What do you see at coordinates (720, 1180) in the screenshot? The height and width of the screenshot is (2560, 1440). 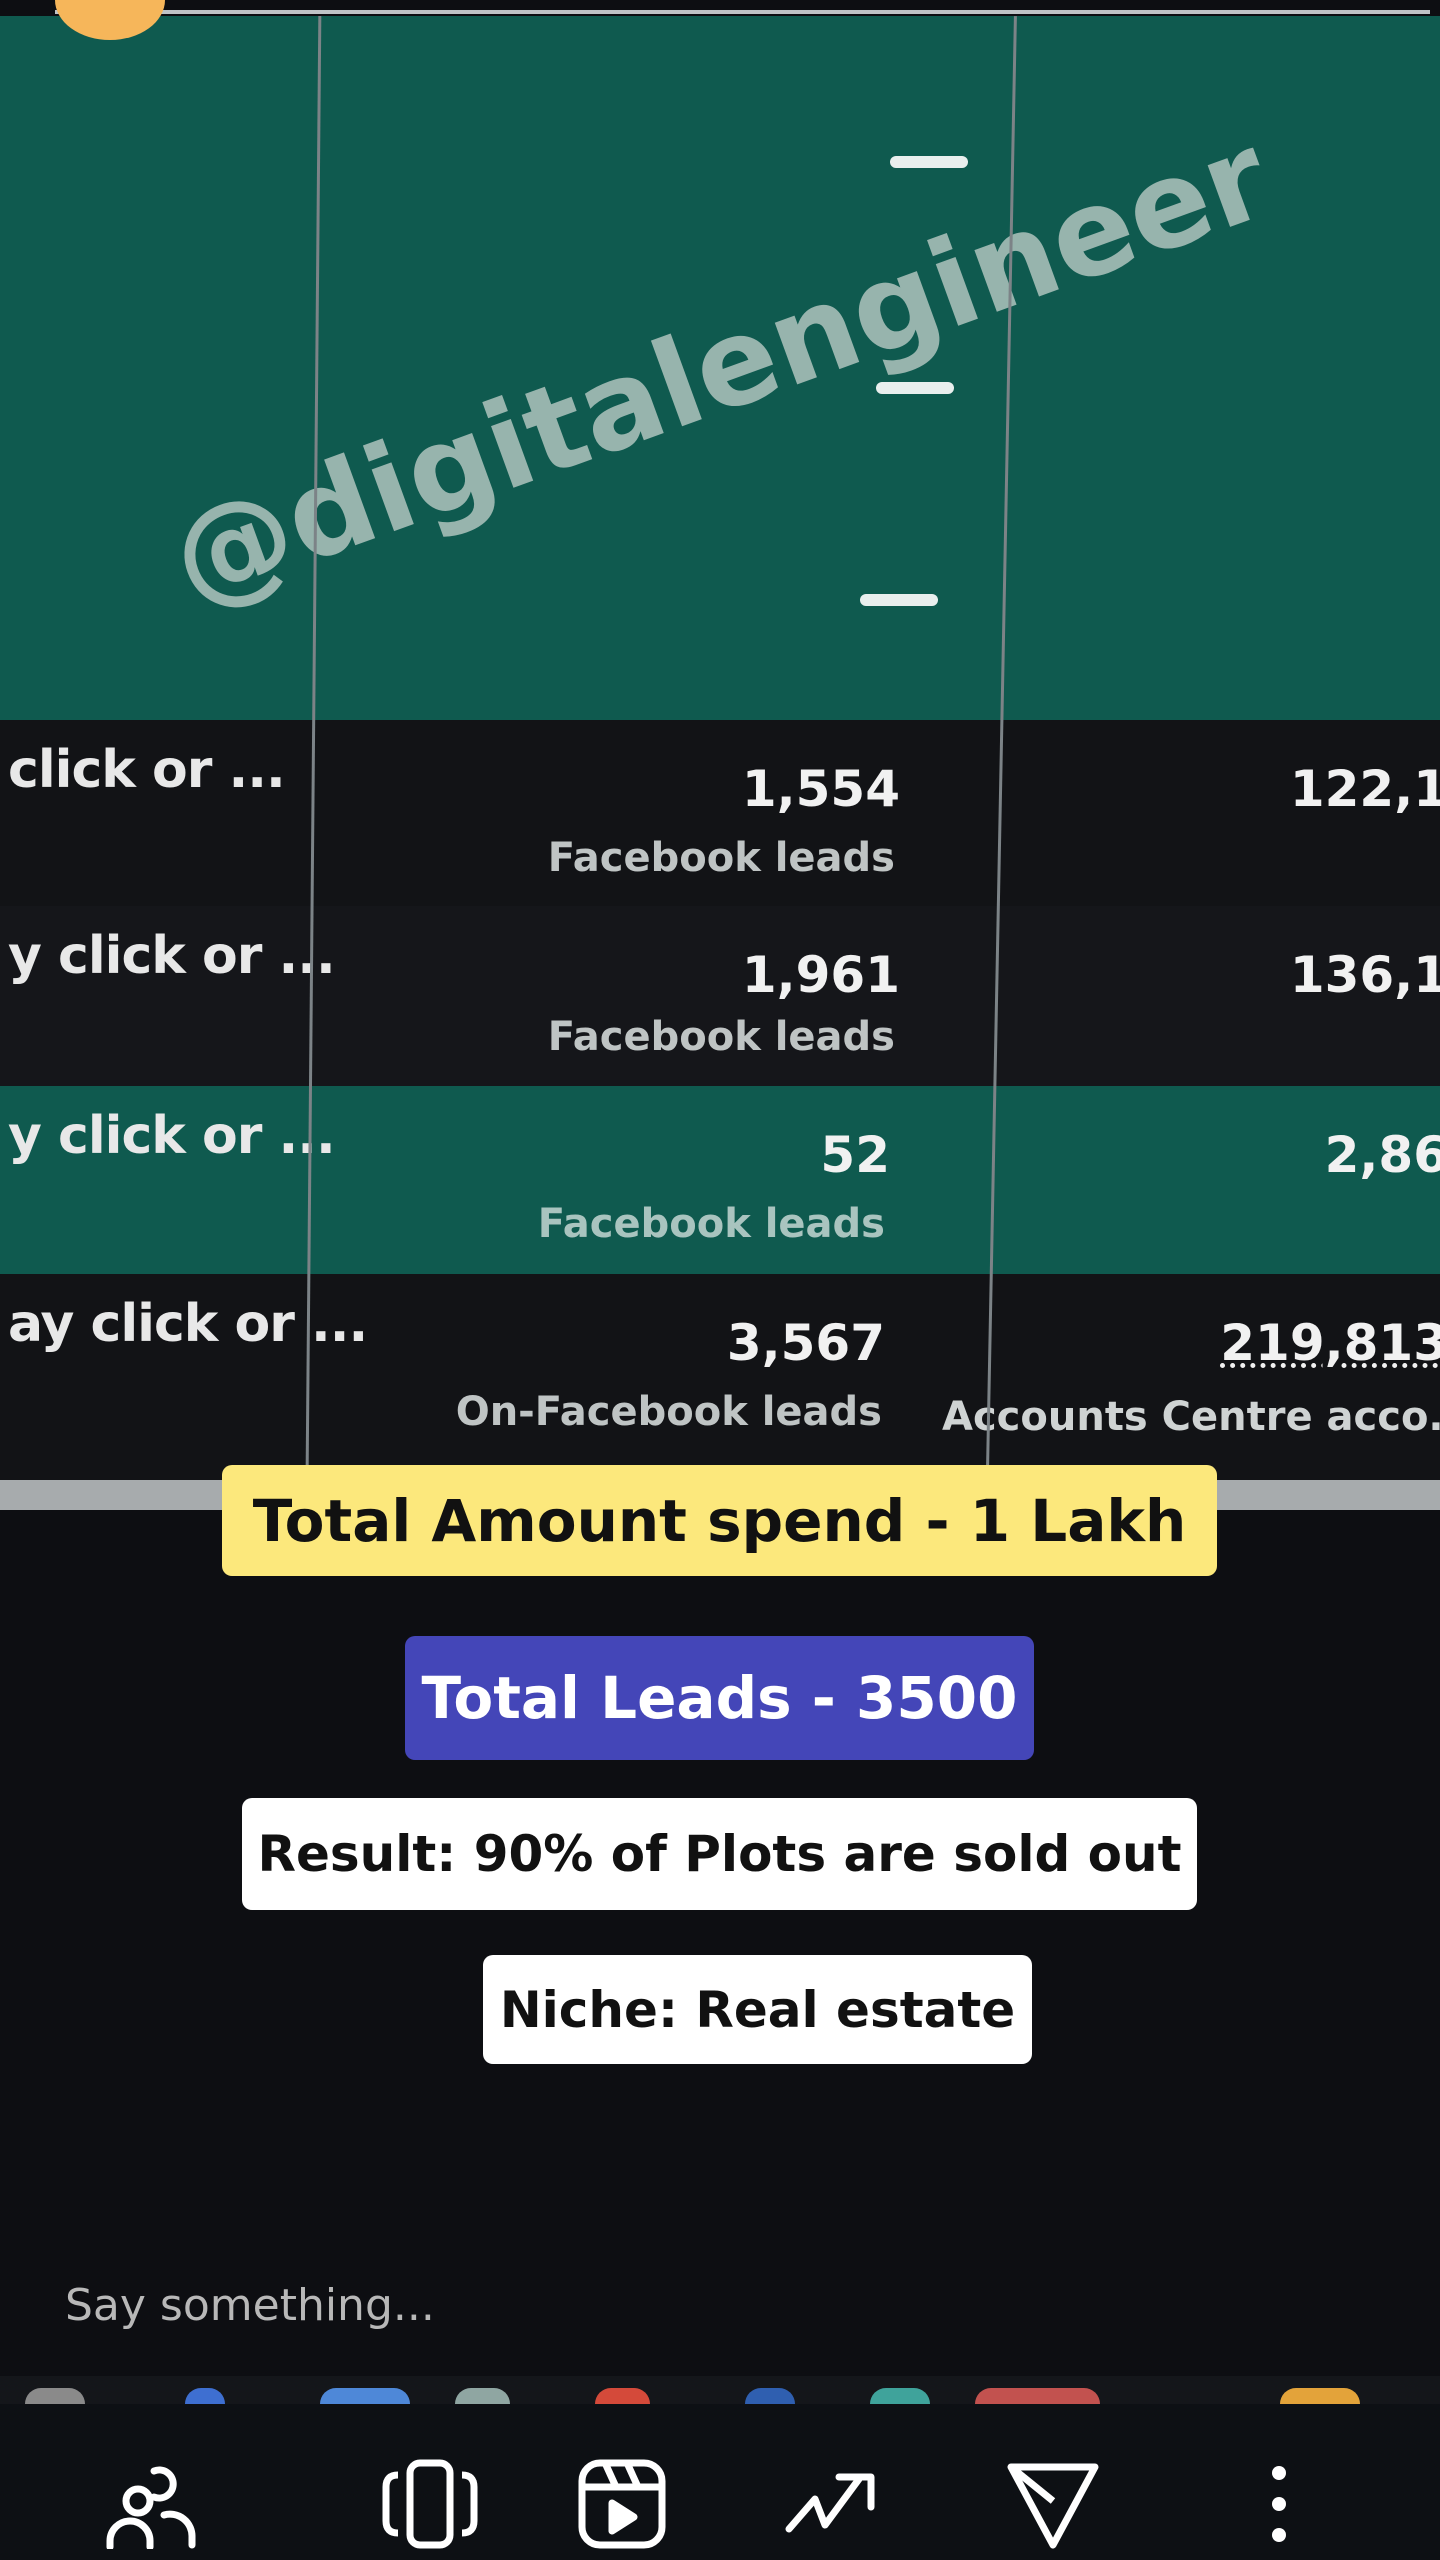 I see `table-row: y click or ... 52 Facebook leads 2,86` at bounding box center [720, 1180].